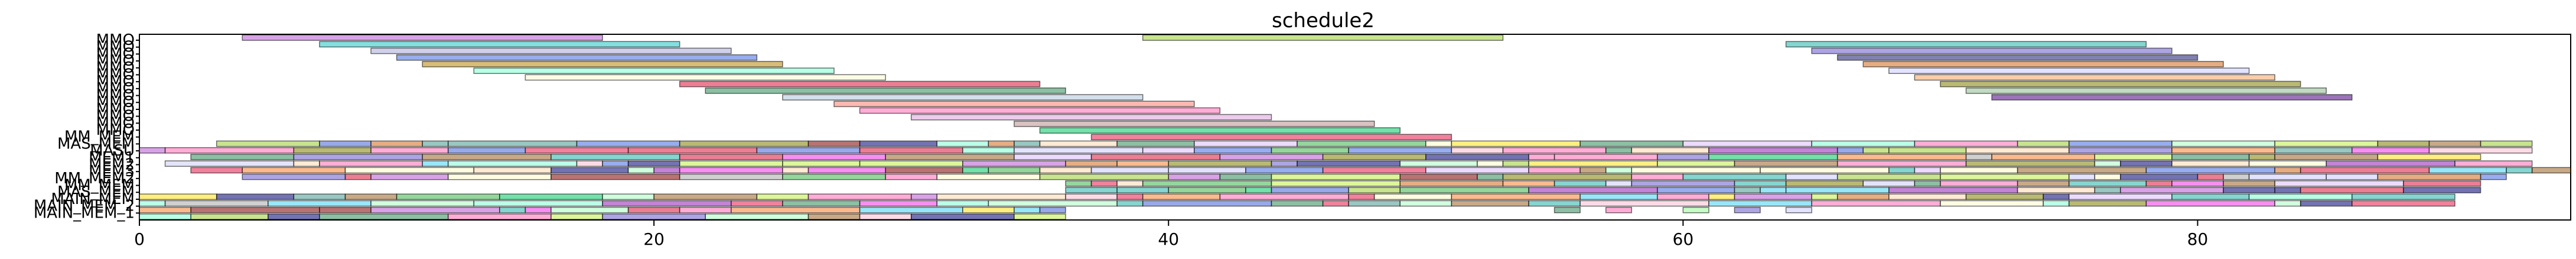 The height and width of the screenshot is (259, 2576). I want to click on y-tick-label: MAIN_MEM_2, so click(84, 206).